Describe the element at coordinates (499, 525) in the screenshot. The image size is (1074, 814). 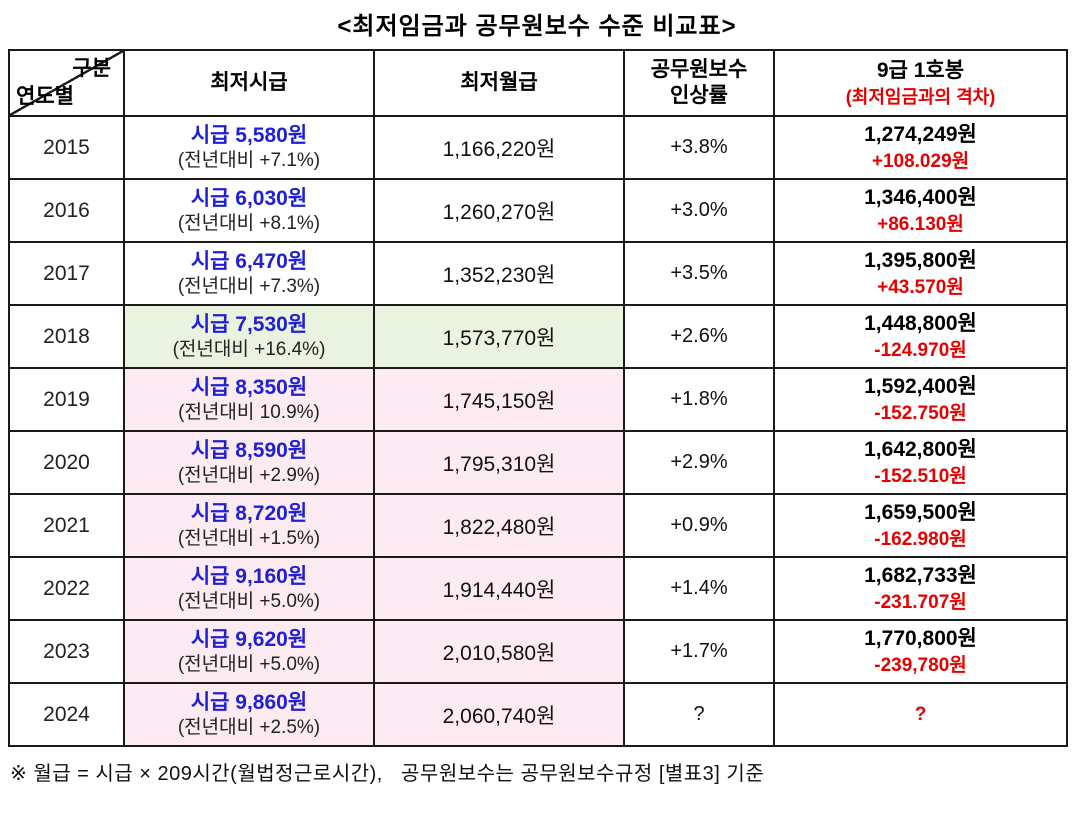
I see `monthly-wage-cell: 1,822,480원` at that location.